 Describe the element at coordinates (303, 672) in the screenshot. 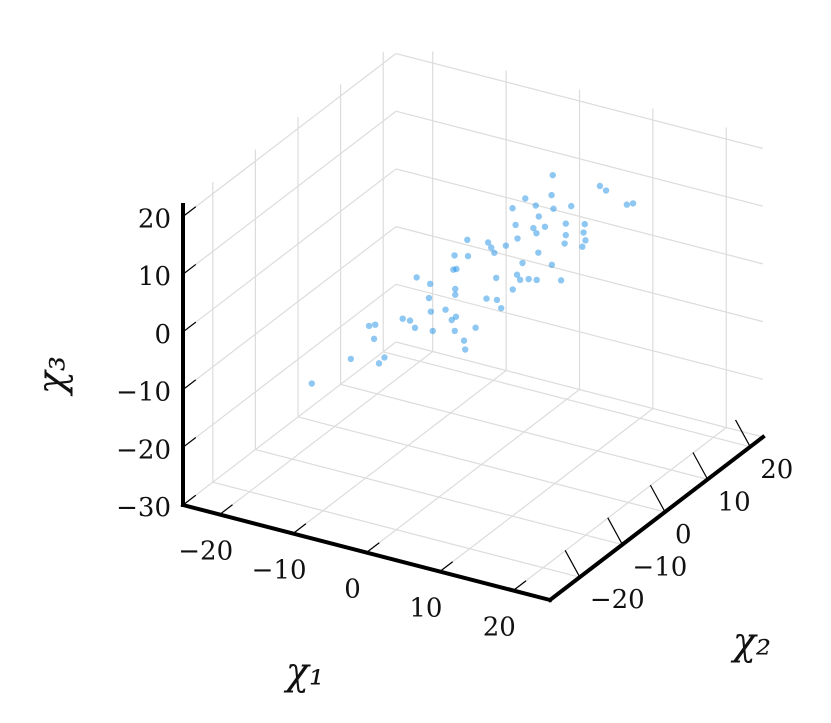

I see `x-axis-title: χ₁` at that location.